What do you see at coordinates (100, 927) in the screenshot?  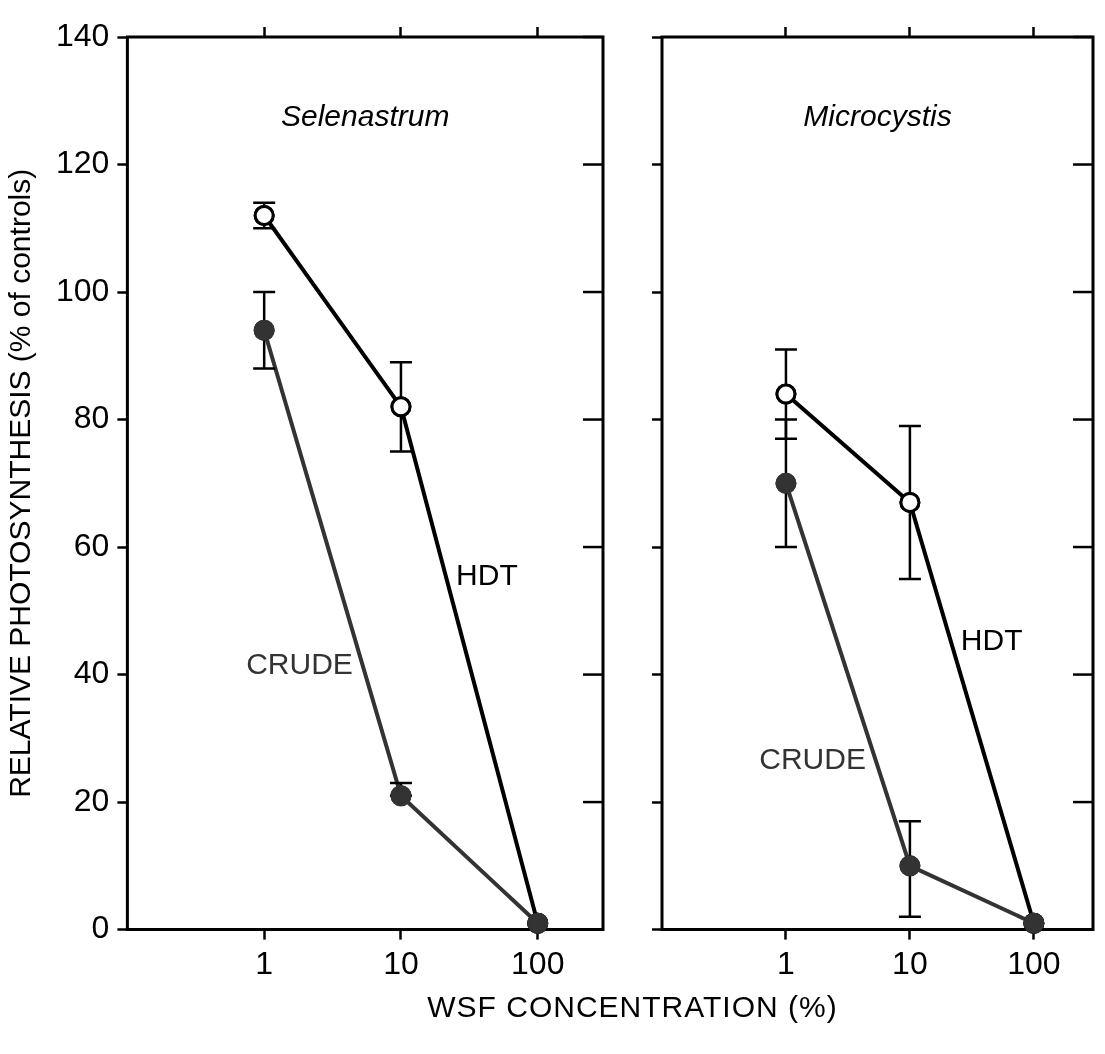 I see `y-tick-label: 0` at bounding box center [100, 927].